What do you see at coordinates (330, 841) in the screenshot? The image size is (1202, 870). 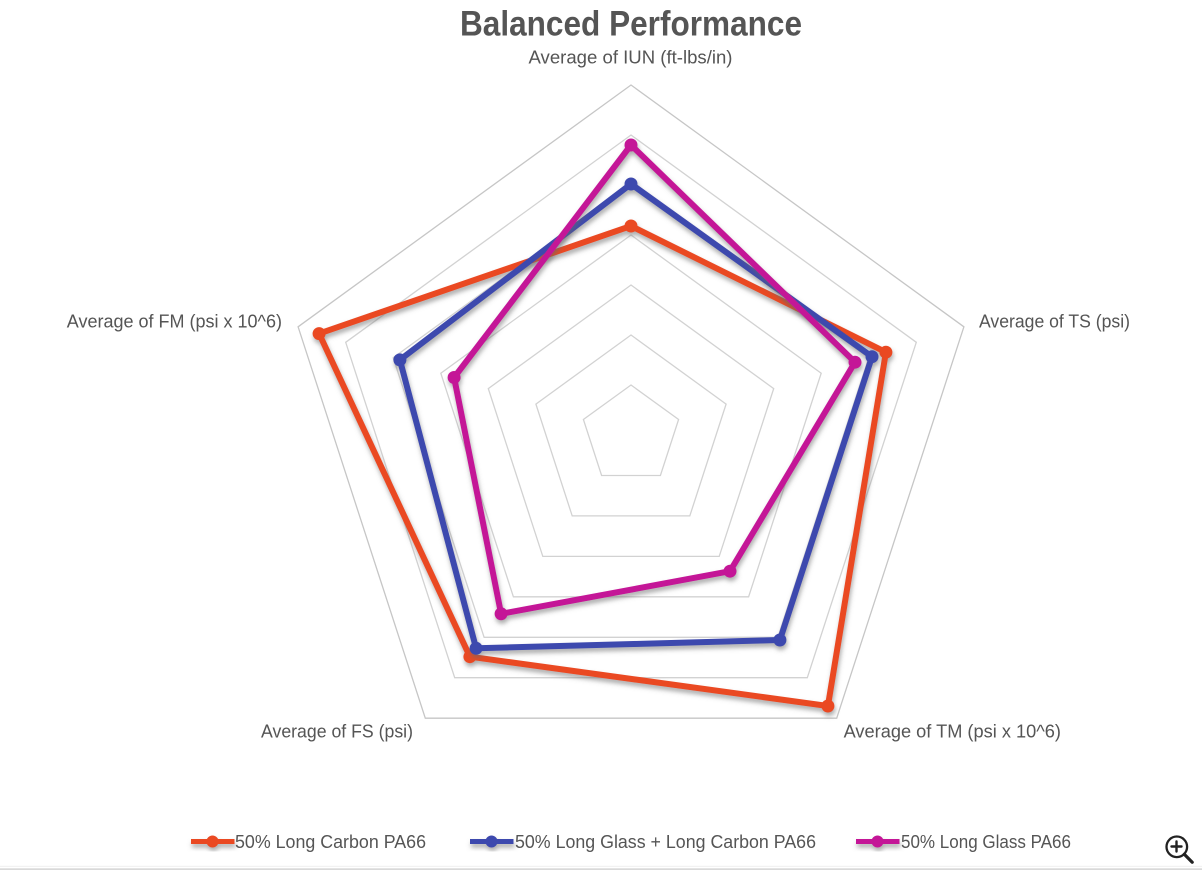 I see `svg-text: 50% Long Carbon PA66` at bounding box center [330, 841].